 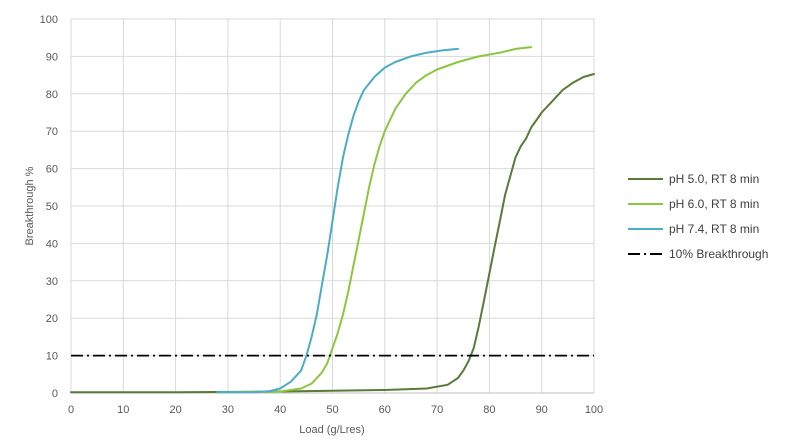 What do you see at coordinates (55, 394) in the screenshot?
I see `y-tick-label: 0` at bounding box center [55, 394].